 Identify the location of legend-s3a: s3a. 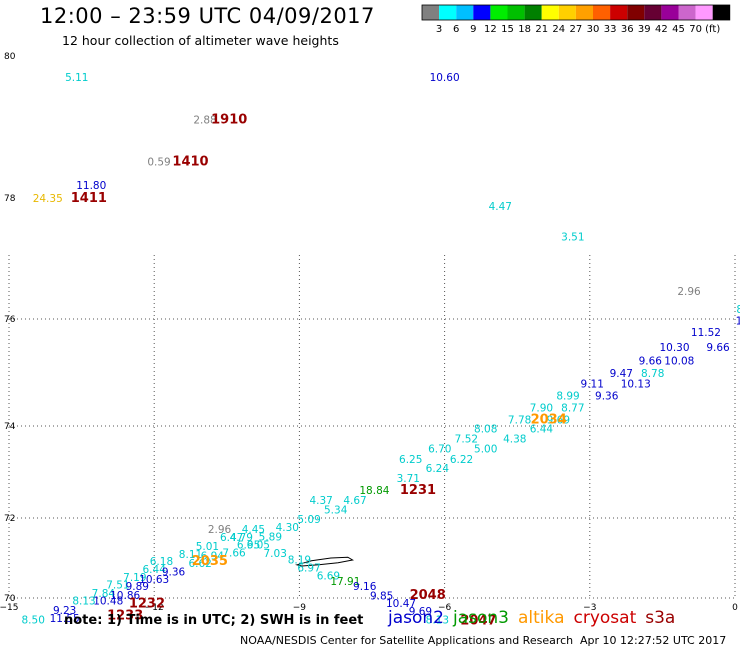
(660, 618).